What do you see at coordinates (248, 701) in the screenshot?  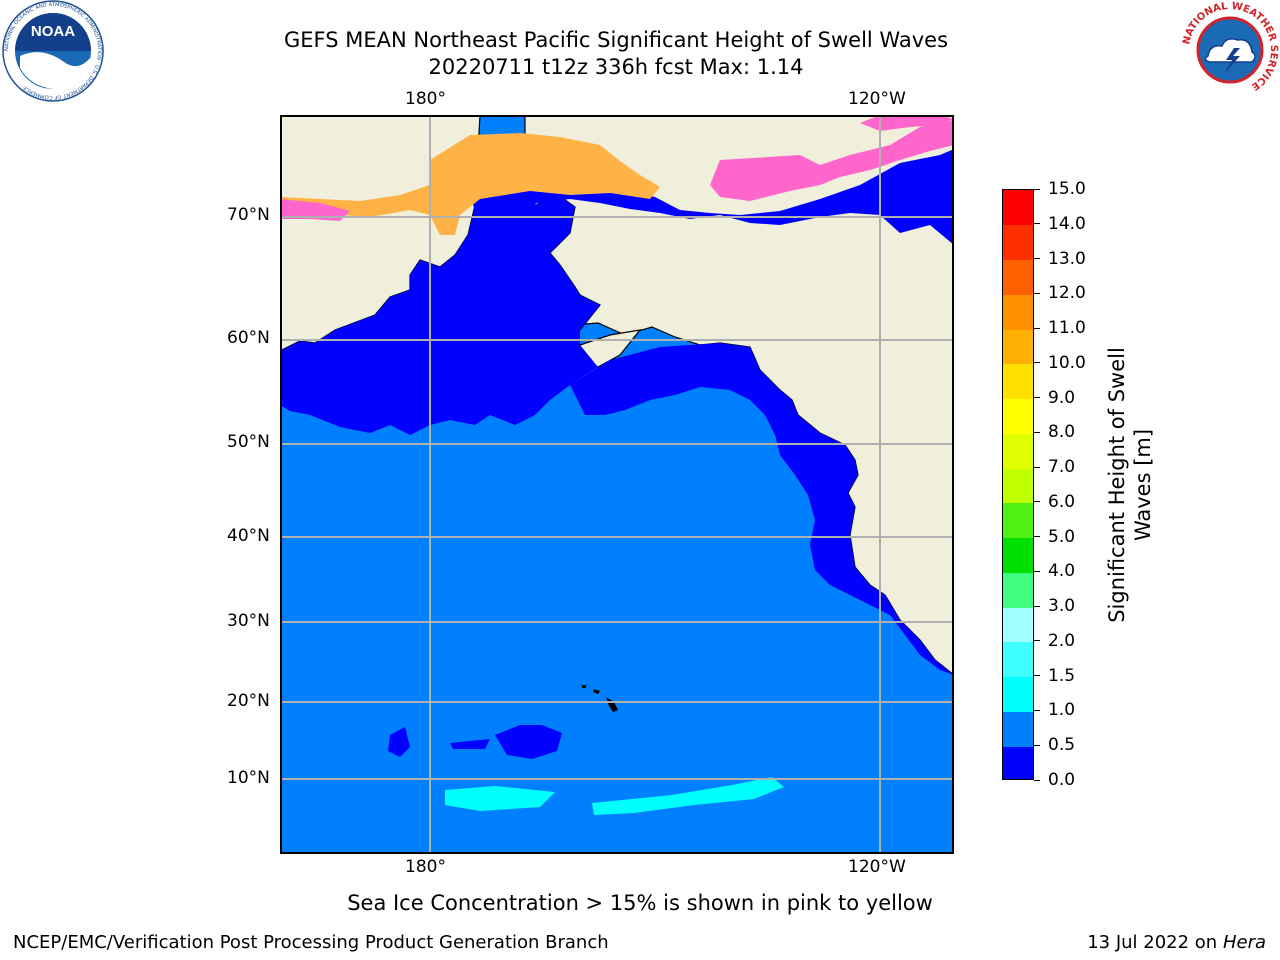 I see `lat-label-20n: 20°N` at bounding box center [248, 701].